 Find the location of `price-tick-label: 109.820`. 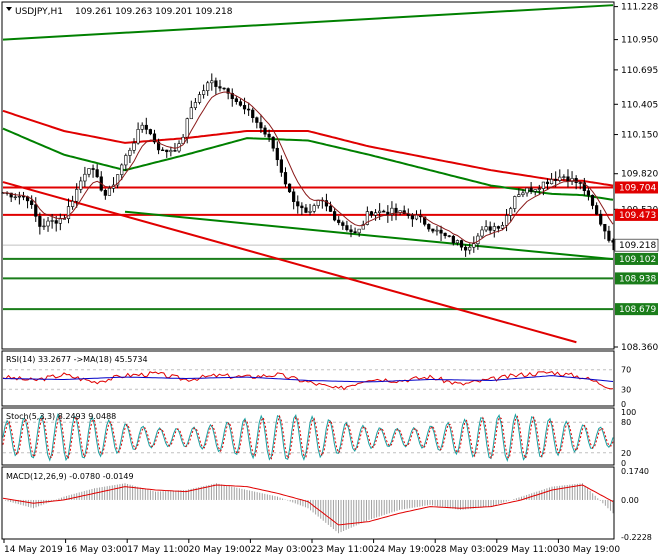

price-tick-label: 109.820 is located at coordinates (639, 175).